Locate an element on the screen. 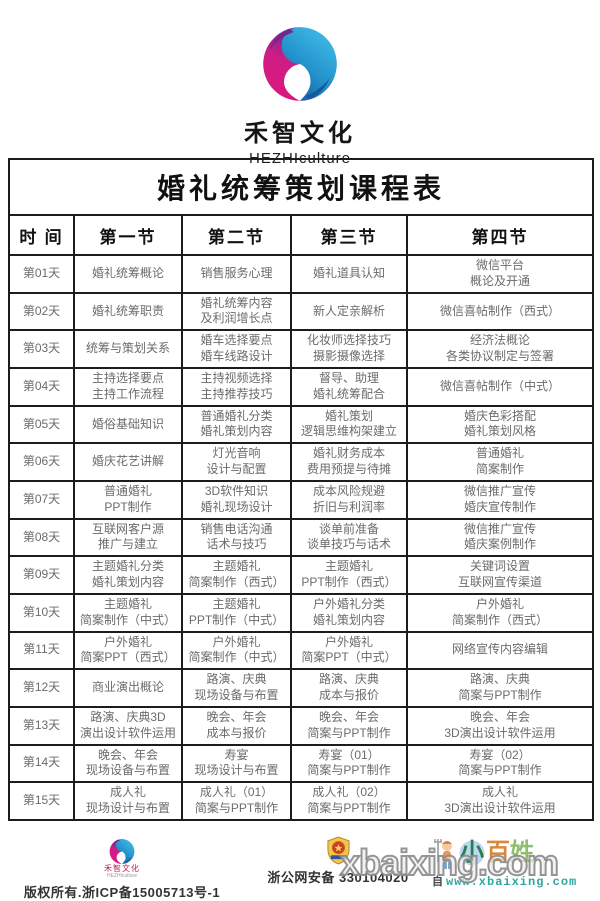 The image size is (600, 901). icp-copyright-text: 版权所有.浙ICP备15005713号-1 is located at coordinates (122, 892).